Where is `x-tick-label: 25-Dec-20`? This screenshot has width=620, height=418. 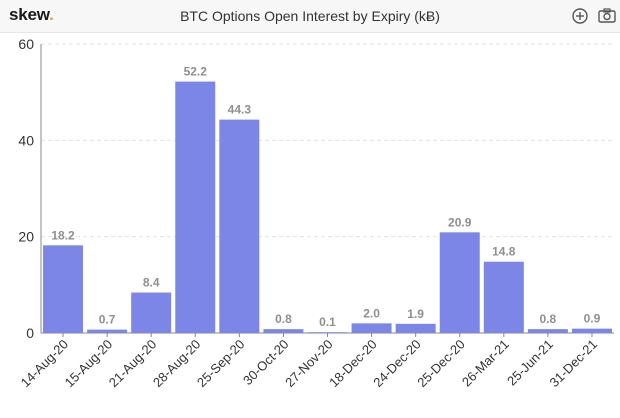
x-tick-label: 25-Dec-20 is located at coordinates (441, 364).